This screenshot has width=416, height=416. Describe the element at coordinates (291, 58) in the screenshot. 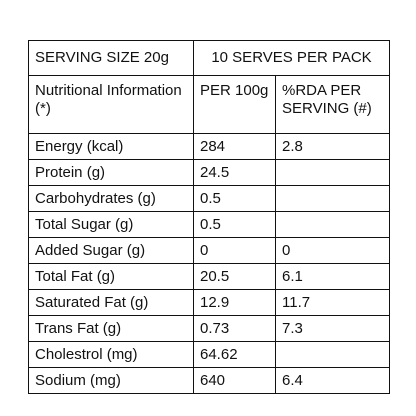

I see `serves-per-pack: 10 SERVES PER PACK` at that location.